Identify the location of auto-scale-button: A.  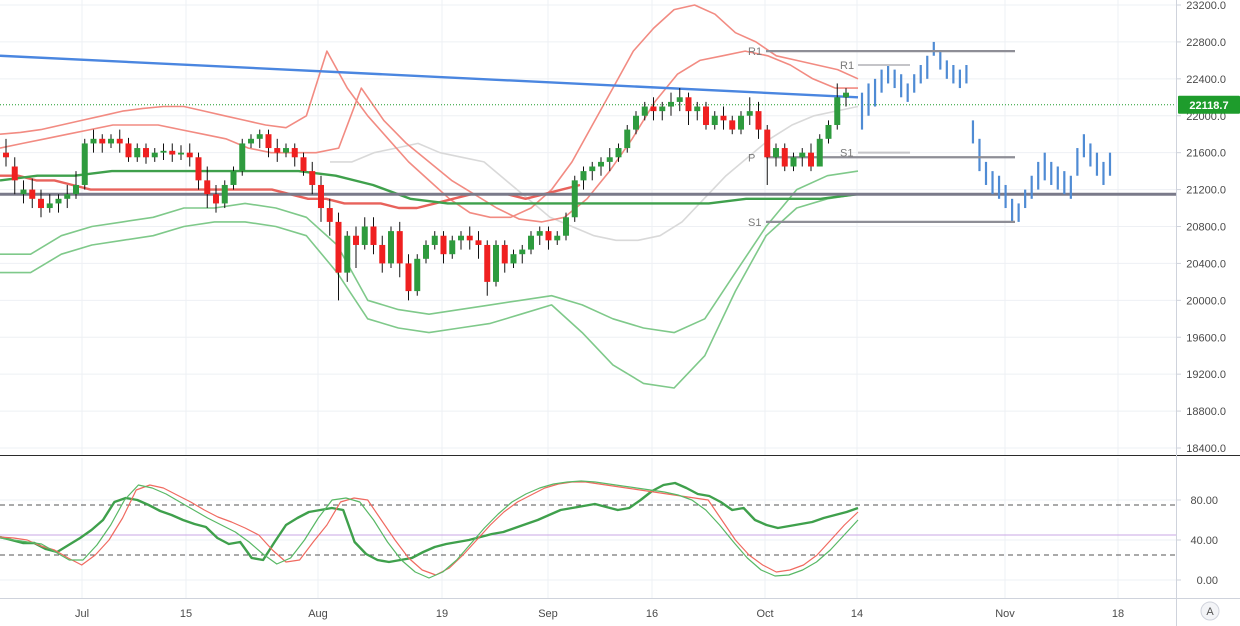
(1210, 611).